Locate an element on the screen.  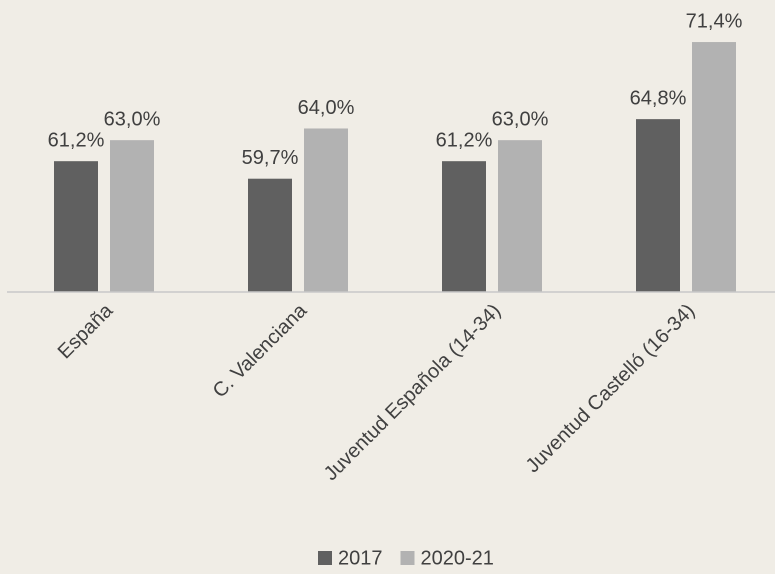
legend-label: 2017 is located at coordinates (360, 558).